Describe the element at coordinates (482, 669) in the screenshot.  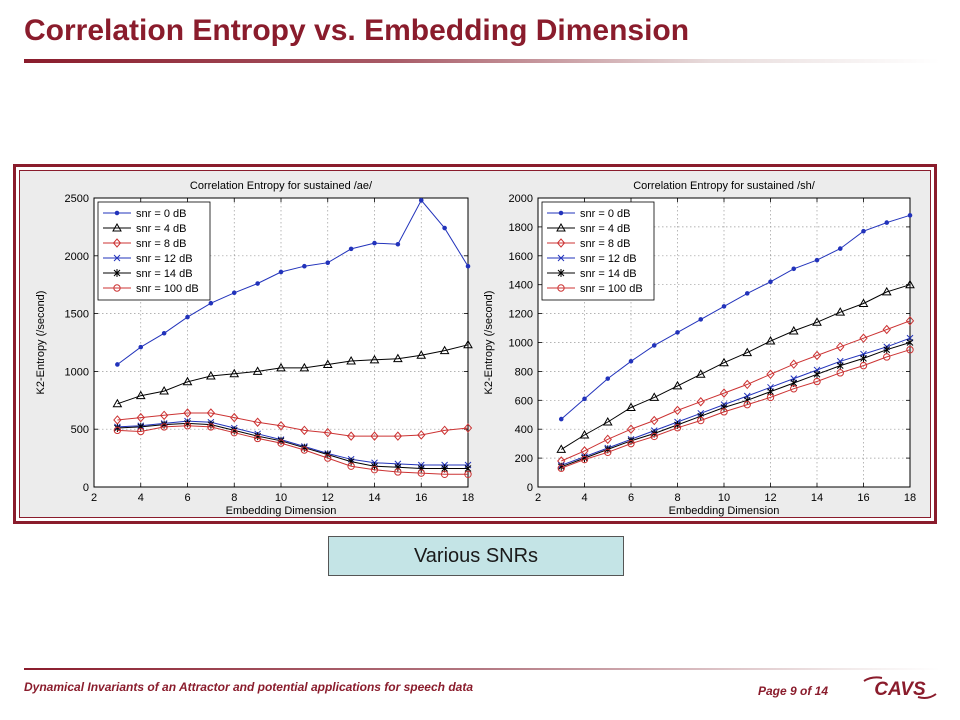
I see `footer-divider` at that location.